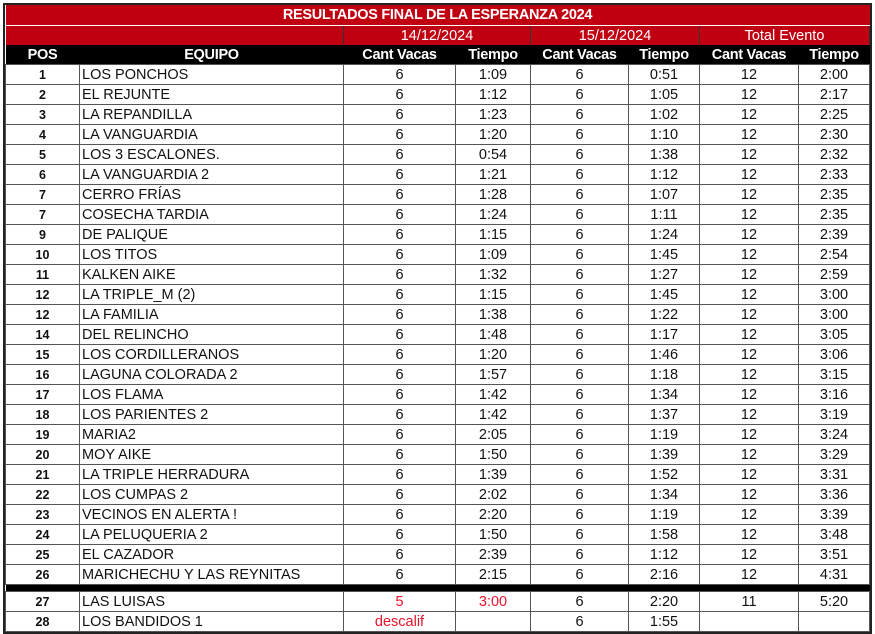 The height and width of the screenshot is (634, 875). What do you see at coordinates (42, 514) in the screenshot?
I see `cell-pos: 23` at bounding box center [42, 514].